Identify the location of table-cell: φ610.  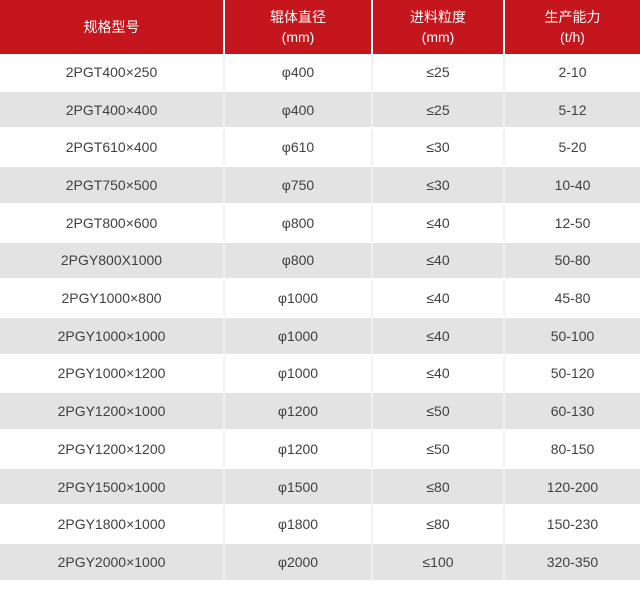
(299, 148).